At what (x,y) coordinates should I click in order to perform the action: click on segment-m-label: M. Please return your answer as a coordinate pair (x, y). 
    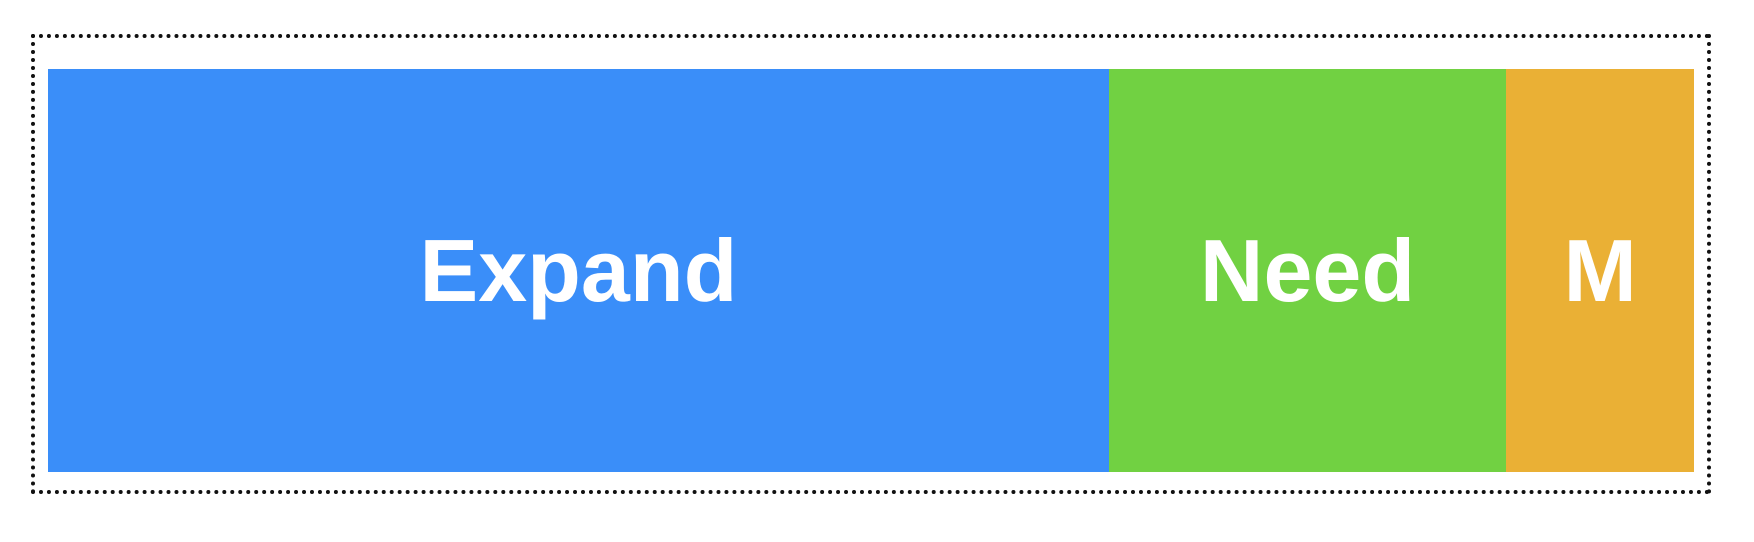
    Looking at the image, I should click on (1600, 270).